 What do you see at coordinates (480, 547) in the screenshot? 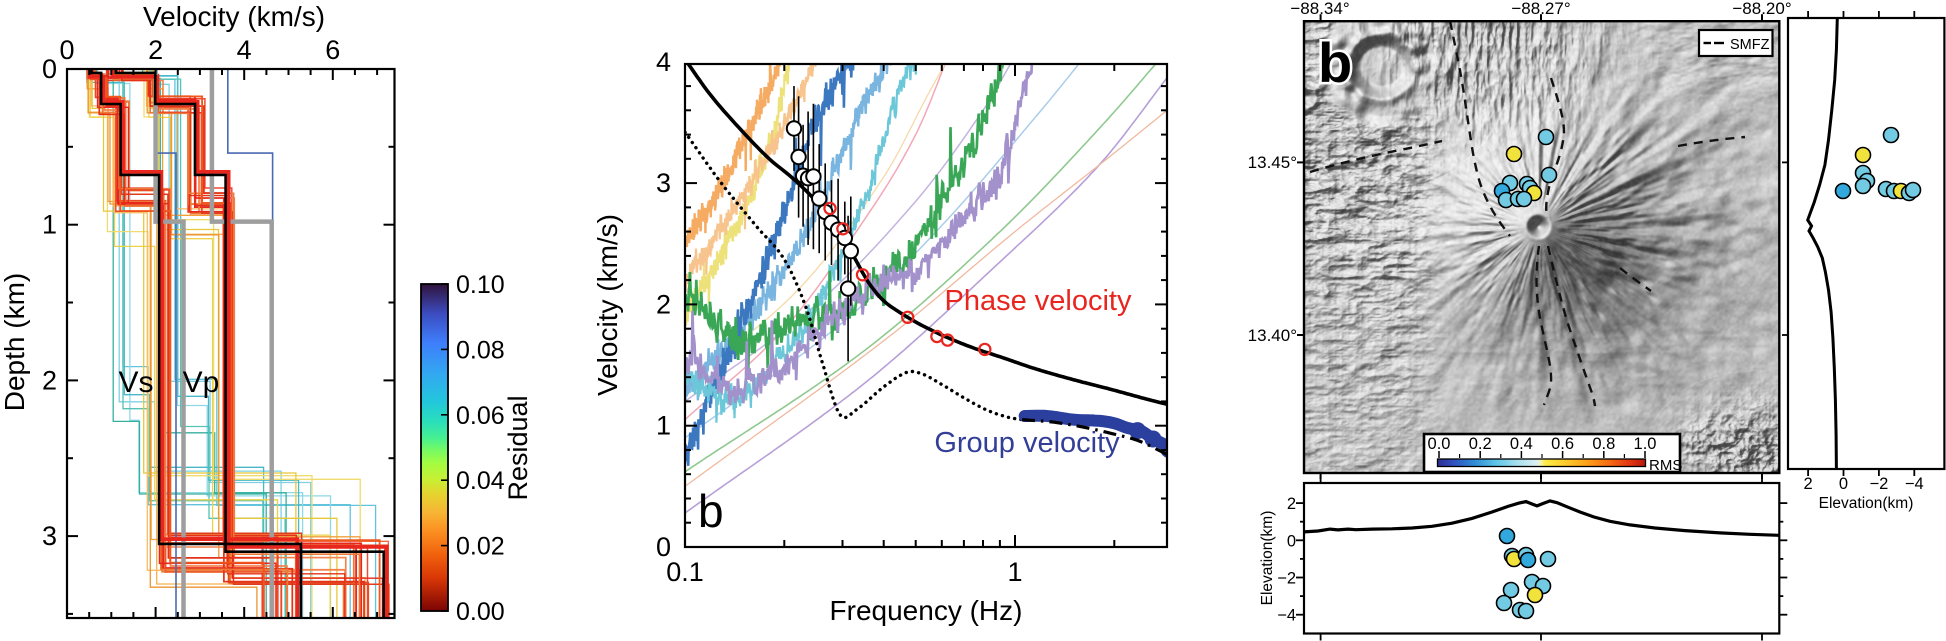
I see `svg-text: 0.02` at bounding box center [480, 547].